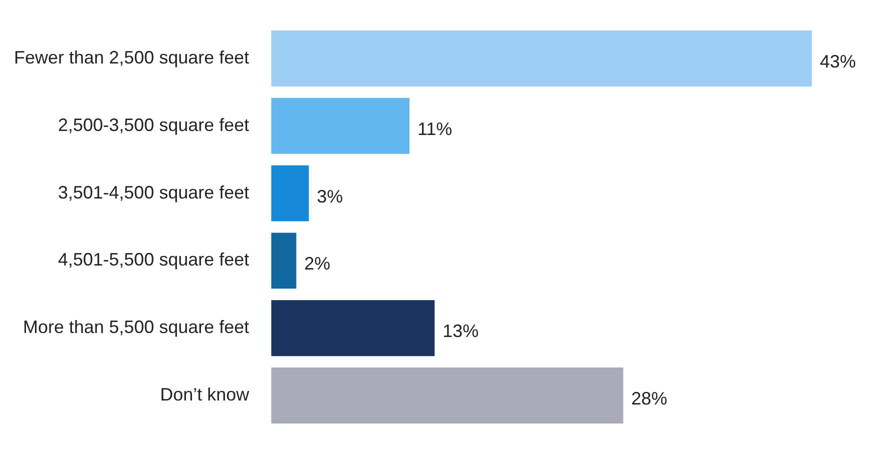 This screenshot has width=889, height=454. Describe the element at coordinates (838, 61) in the screenshot. I see `data-label: 43%` at that location.